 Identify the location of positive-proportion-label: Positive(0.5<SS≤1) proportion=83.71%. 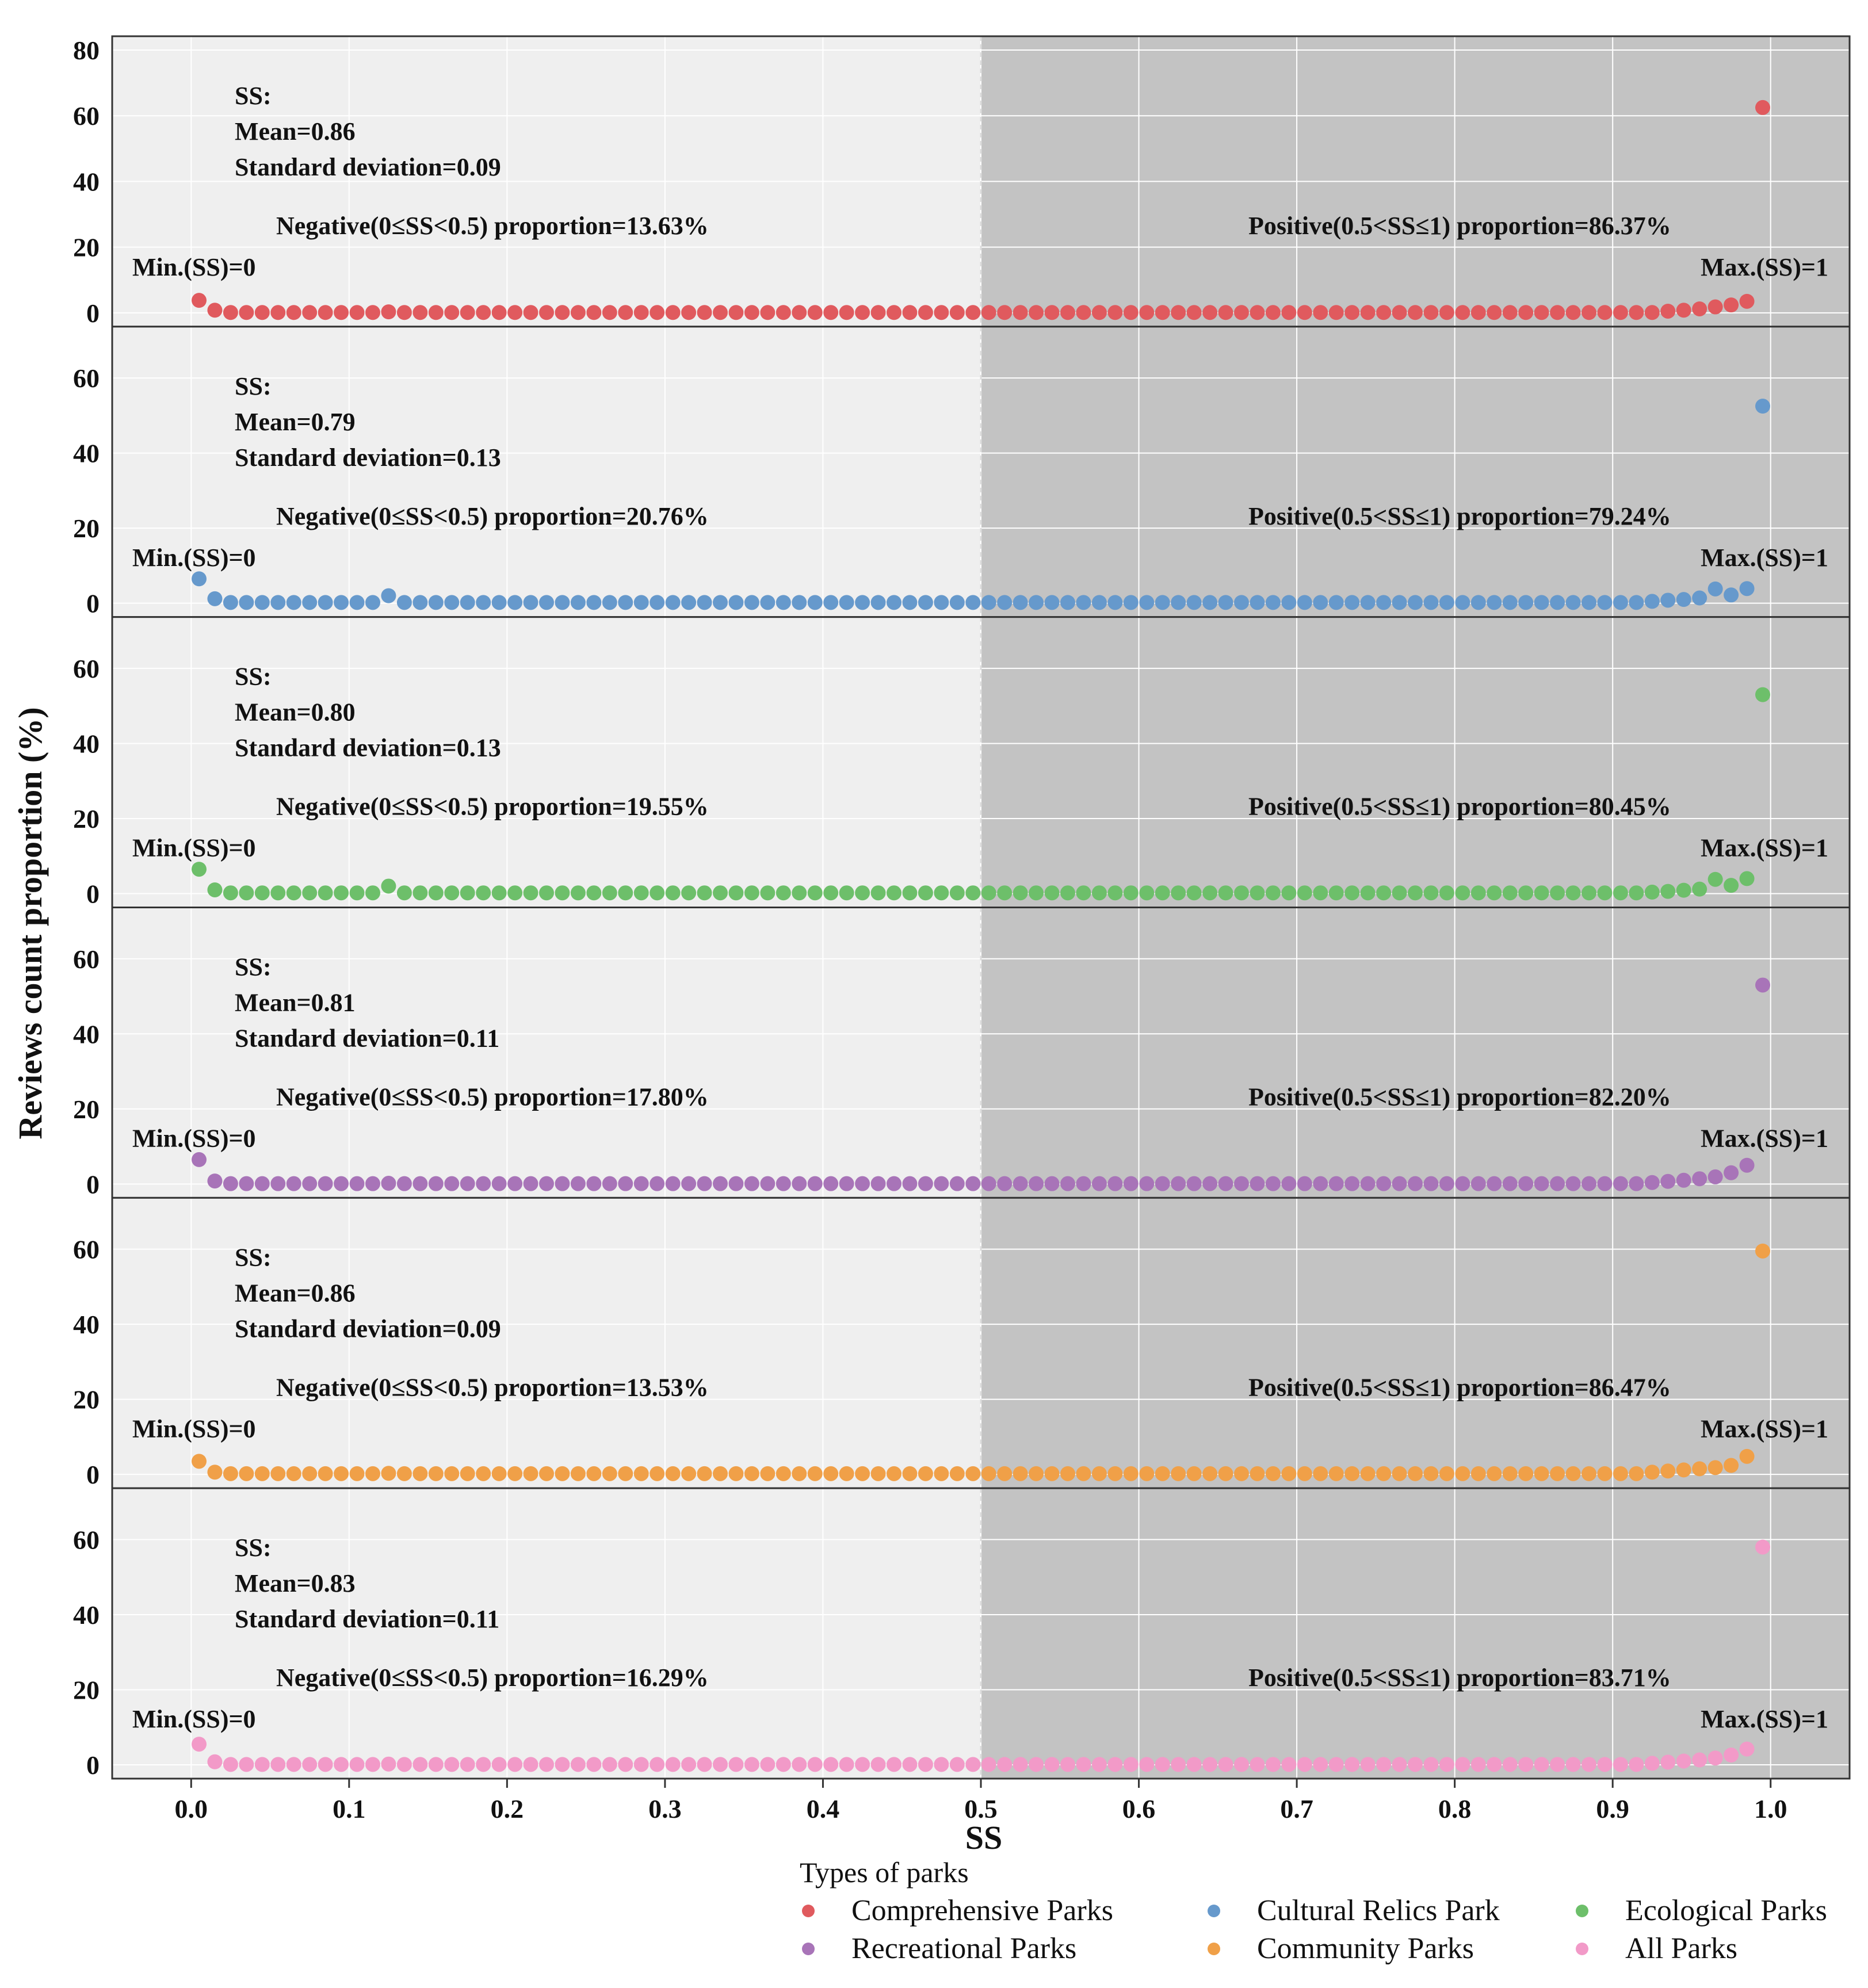
(1459, 1678).